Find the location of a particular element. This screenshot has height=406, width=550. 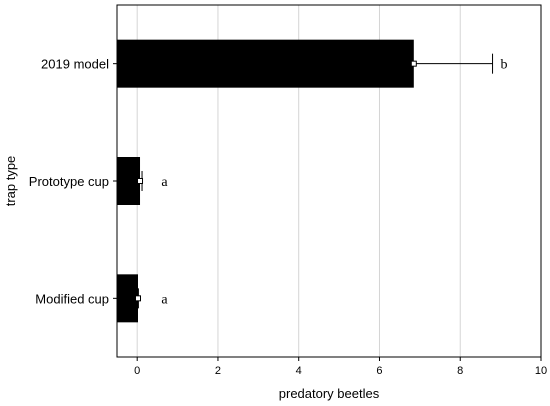

y-category-label: Modified cup is located at coordinates (72, 298).